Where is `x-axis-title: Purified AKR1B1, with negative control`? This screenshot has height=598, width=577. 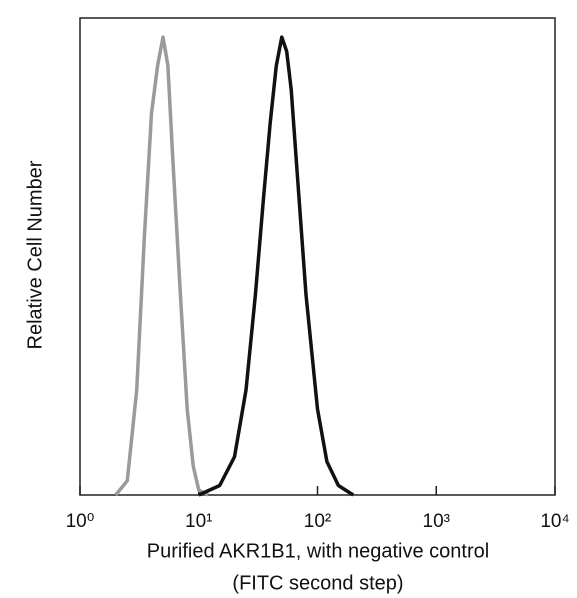 x-axis-title: Purified AKR1B1, with negative control is located at coordinates (318, 551).